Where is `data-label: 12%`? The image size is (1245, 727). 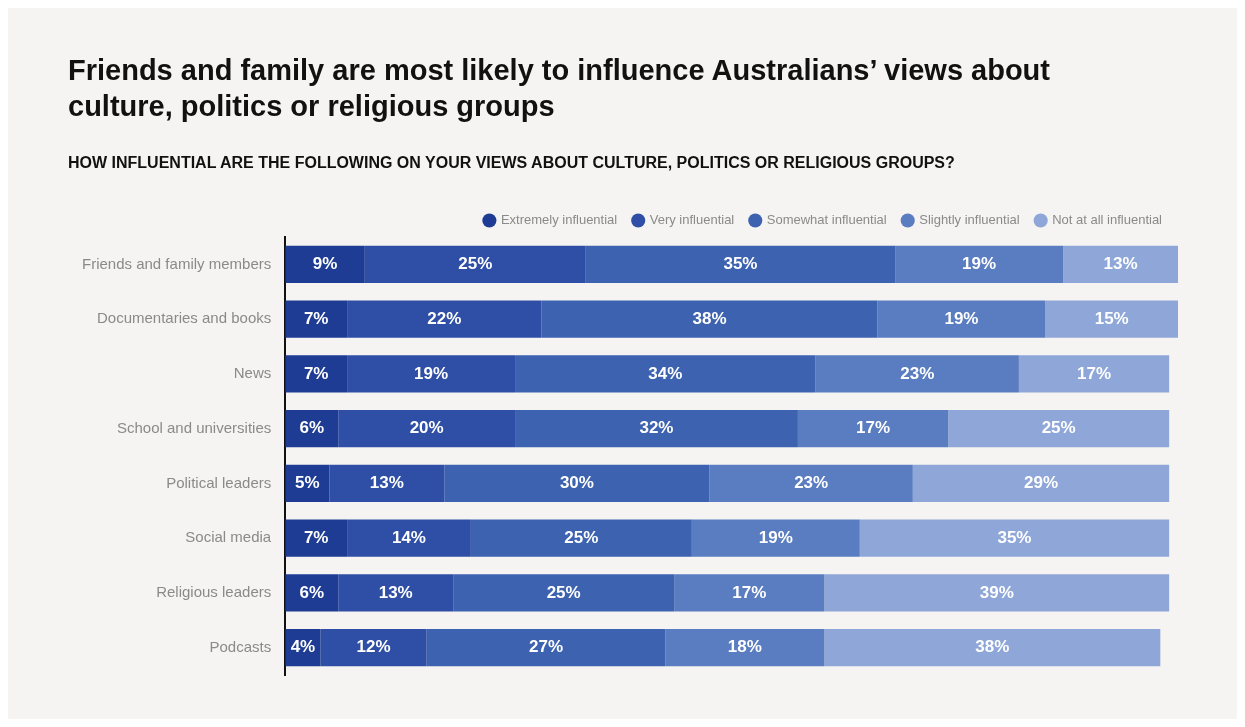
data-label: 12% is located at coordinates (373, 647).